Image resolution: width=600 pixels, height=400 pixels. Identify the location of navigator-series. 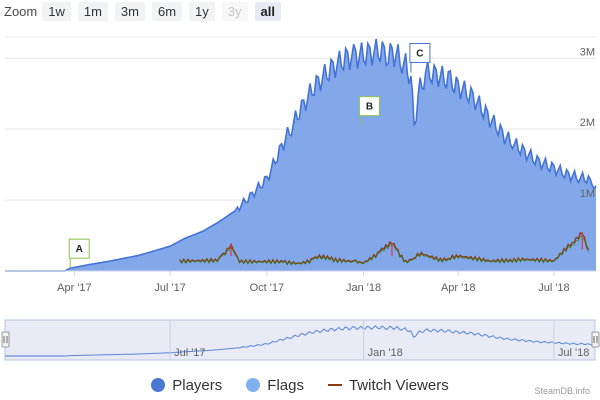
(330, 341).